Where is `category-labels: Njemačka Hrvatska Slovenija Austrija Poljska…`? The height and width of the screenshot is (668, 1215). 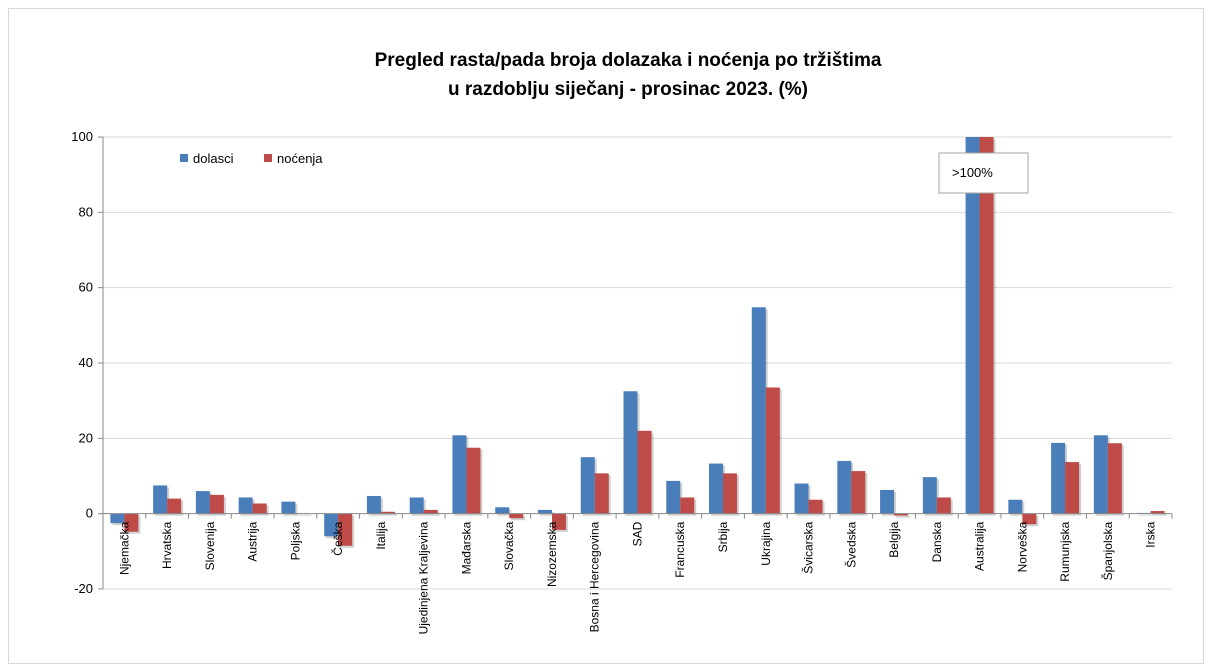
category-labels: Njemačka Hrvatska Slovenija Austrija Poljska… is located at coordinates (637, 577).